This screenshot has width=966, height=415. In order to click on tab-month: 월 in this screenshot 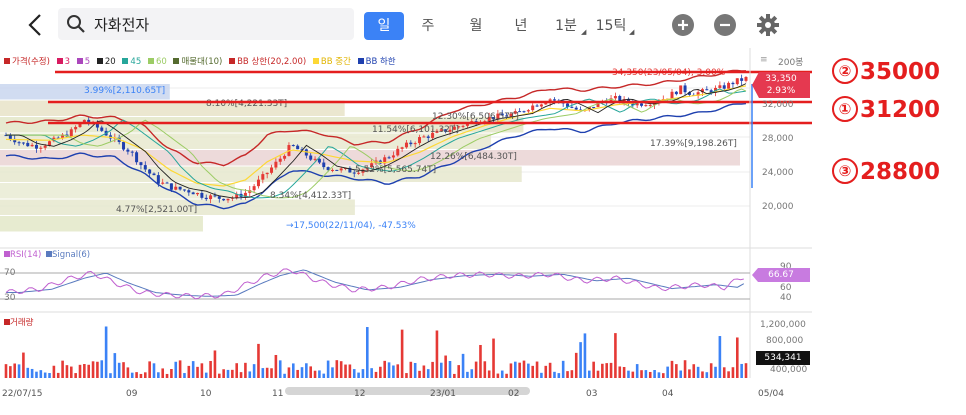, I will do `click(476, 26)`.